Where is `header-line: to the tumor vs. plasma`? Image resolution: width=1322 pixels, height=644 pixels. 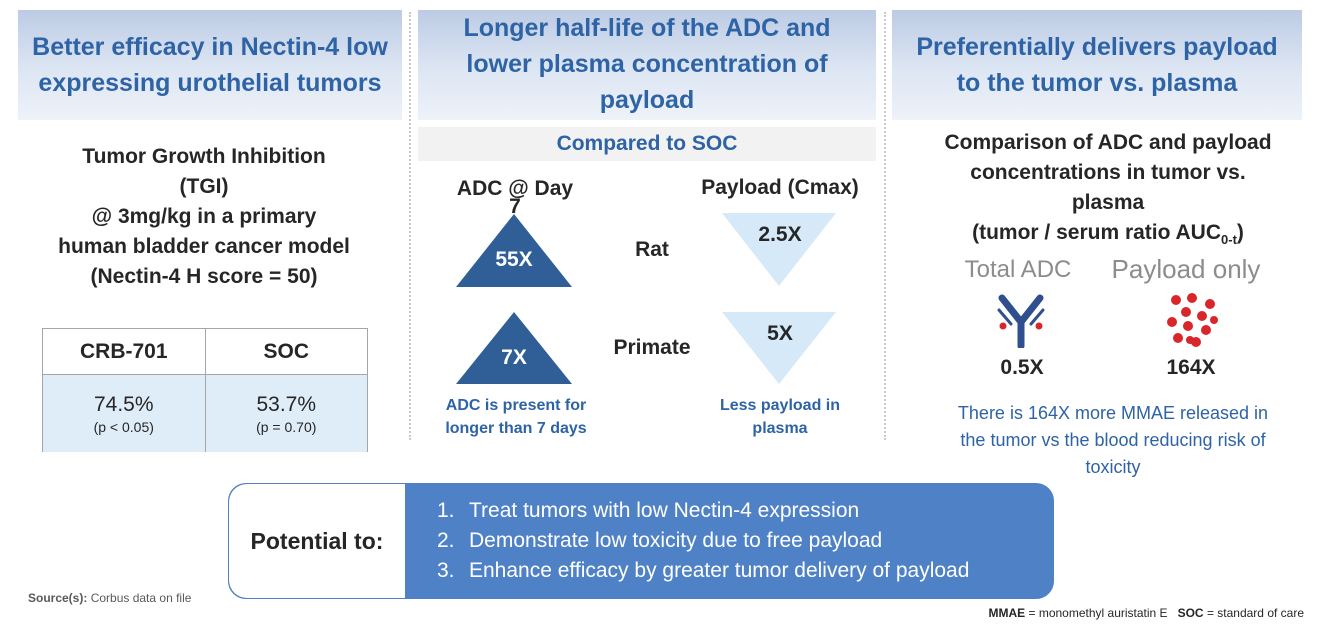
header-line: to the tumor vs. plasma is located at coordinates (1097, 83).